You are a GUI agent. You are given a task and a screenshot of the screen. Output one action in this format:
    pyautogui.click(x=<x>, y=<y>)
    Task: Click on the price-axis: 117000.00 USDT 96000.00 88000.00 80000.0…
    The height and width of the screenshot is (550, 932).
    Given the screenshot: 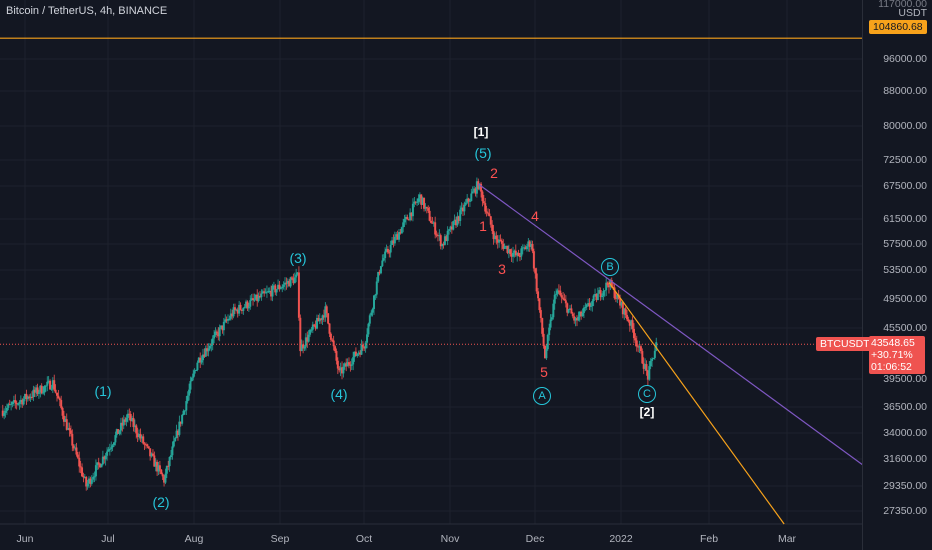 What is the action you would take?
    pyautogui.click(x=897, y=275)
    